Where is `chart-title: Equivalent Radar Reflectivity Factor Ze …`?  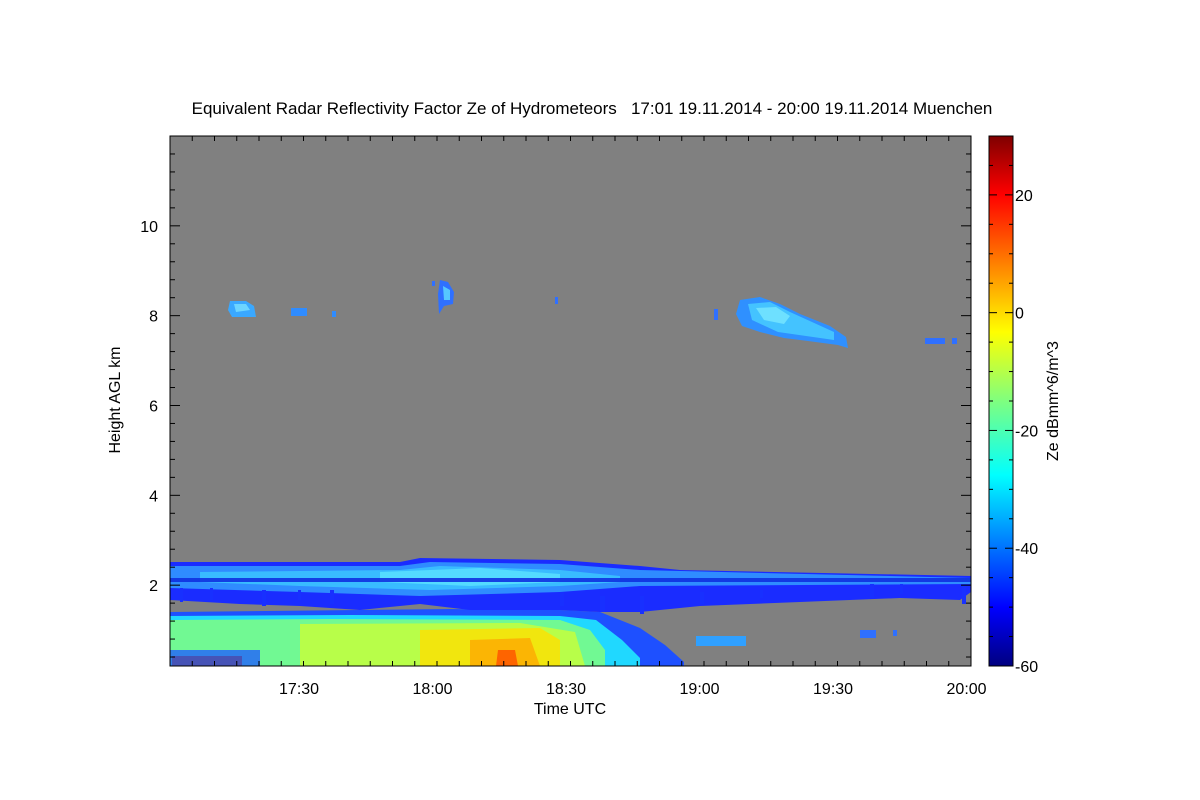
chart-title: Equivalent Radar Reflectivity Factor Ze … is located at coordinates (592, 108).